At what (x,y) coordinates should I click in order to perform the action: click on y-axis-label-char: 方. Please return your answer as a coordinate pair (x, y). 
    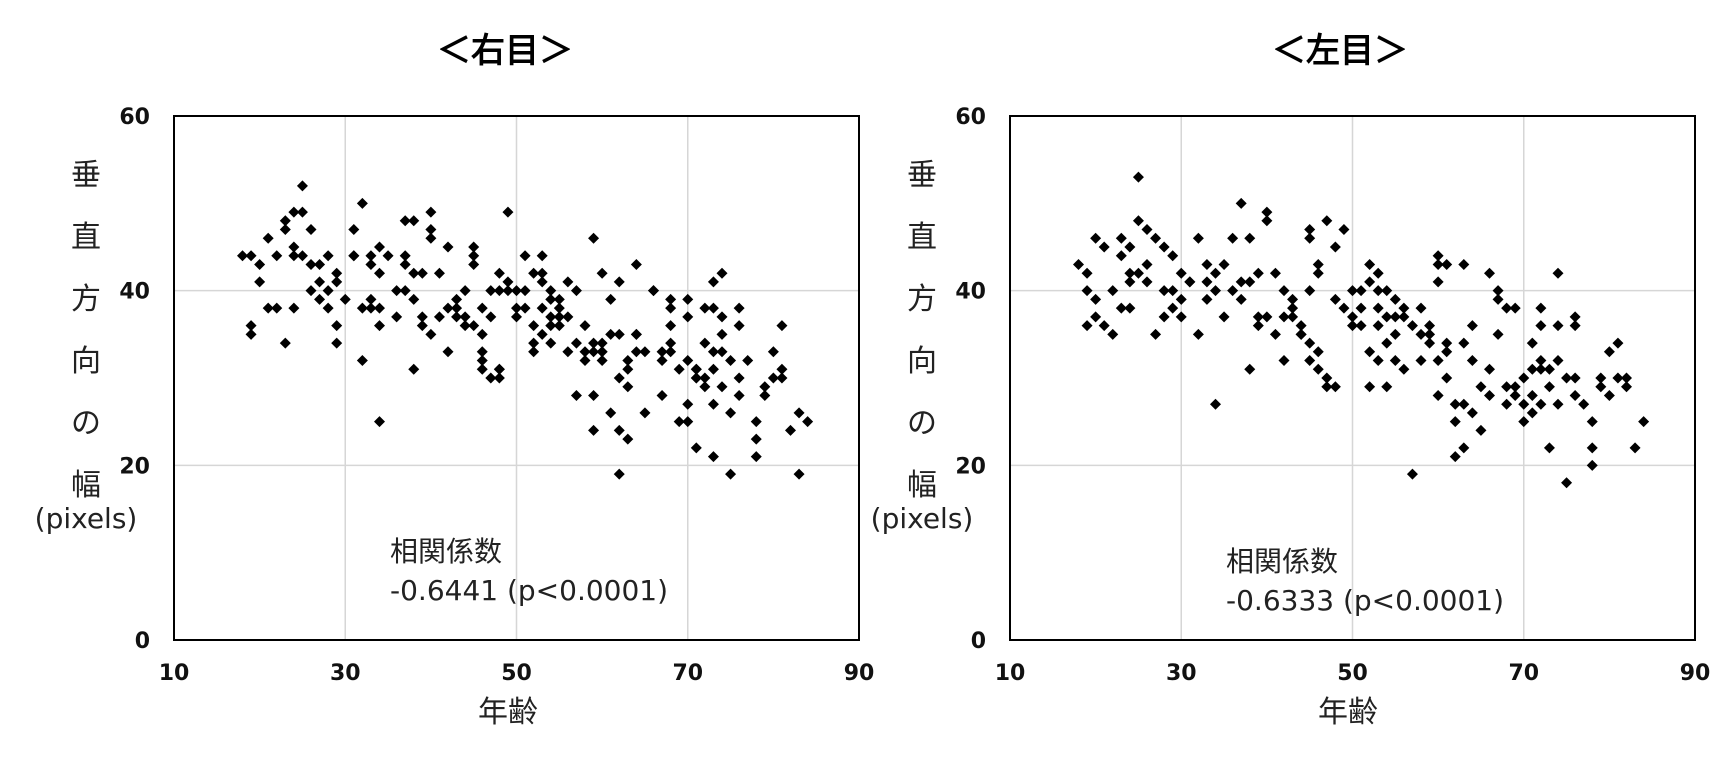
    Looking at the image, I should click on (86, 299).